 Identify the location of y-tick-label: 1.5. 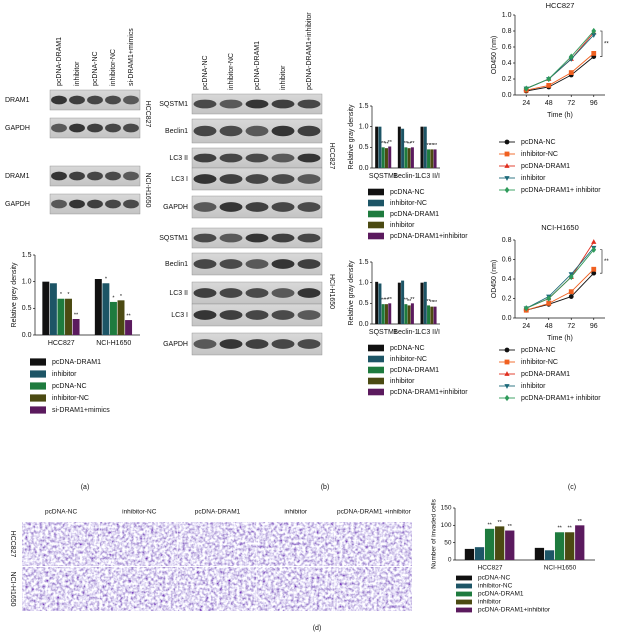
(27, 255).